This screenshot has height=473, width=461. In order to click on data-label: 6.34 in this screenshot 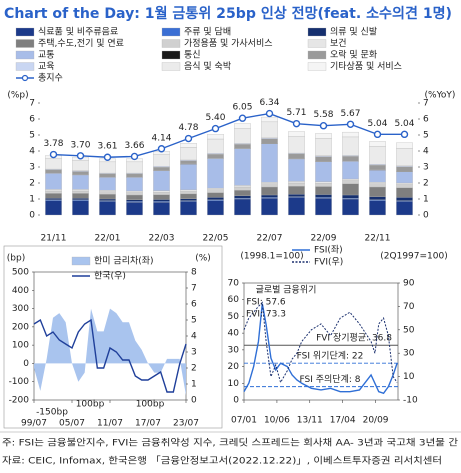, I will do `click(269, 103)`.